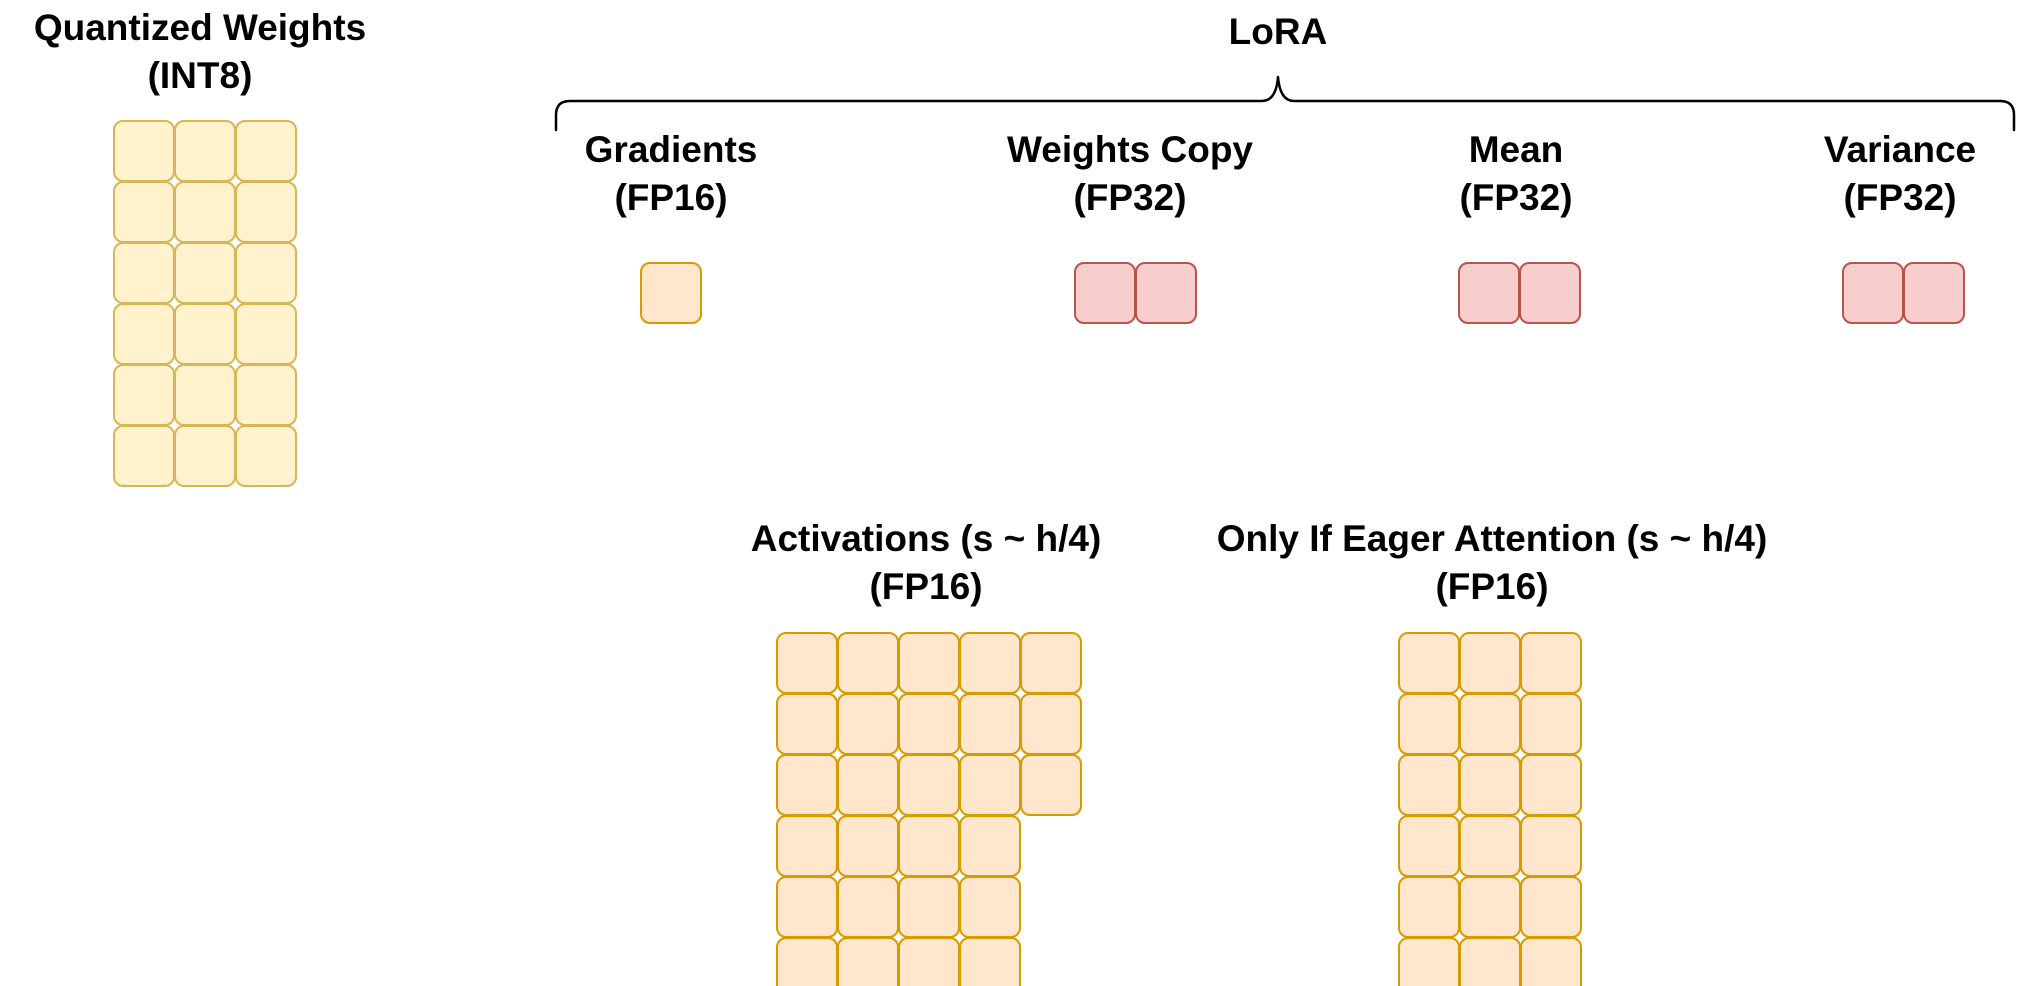 This screenshot has height=986, width=2038. I want to click on variance-label: Variance (FP32), so click(1894, 174).